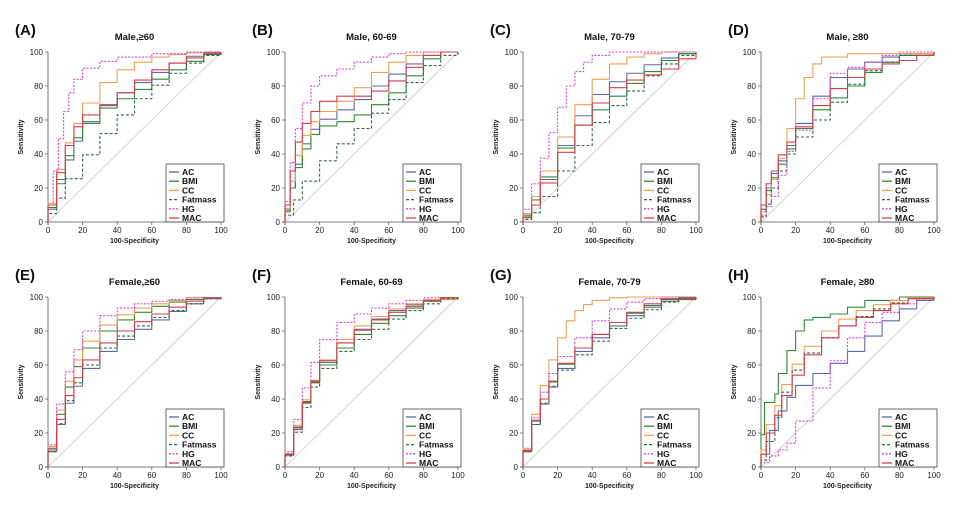  I want to click on panel-label: (C), so click(500, 30).